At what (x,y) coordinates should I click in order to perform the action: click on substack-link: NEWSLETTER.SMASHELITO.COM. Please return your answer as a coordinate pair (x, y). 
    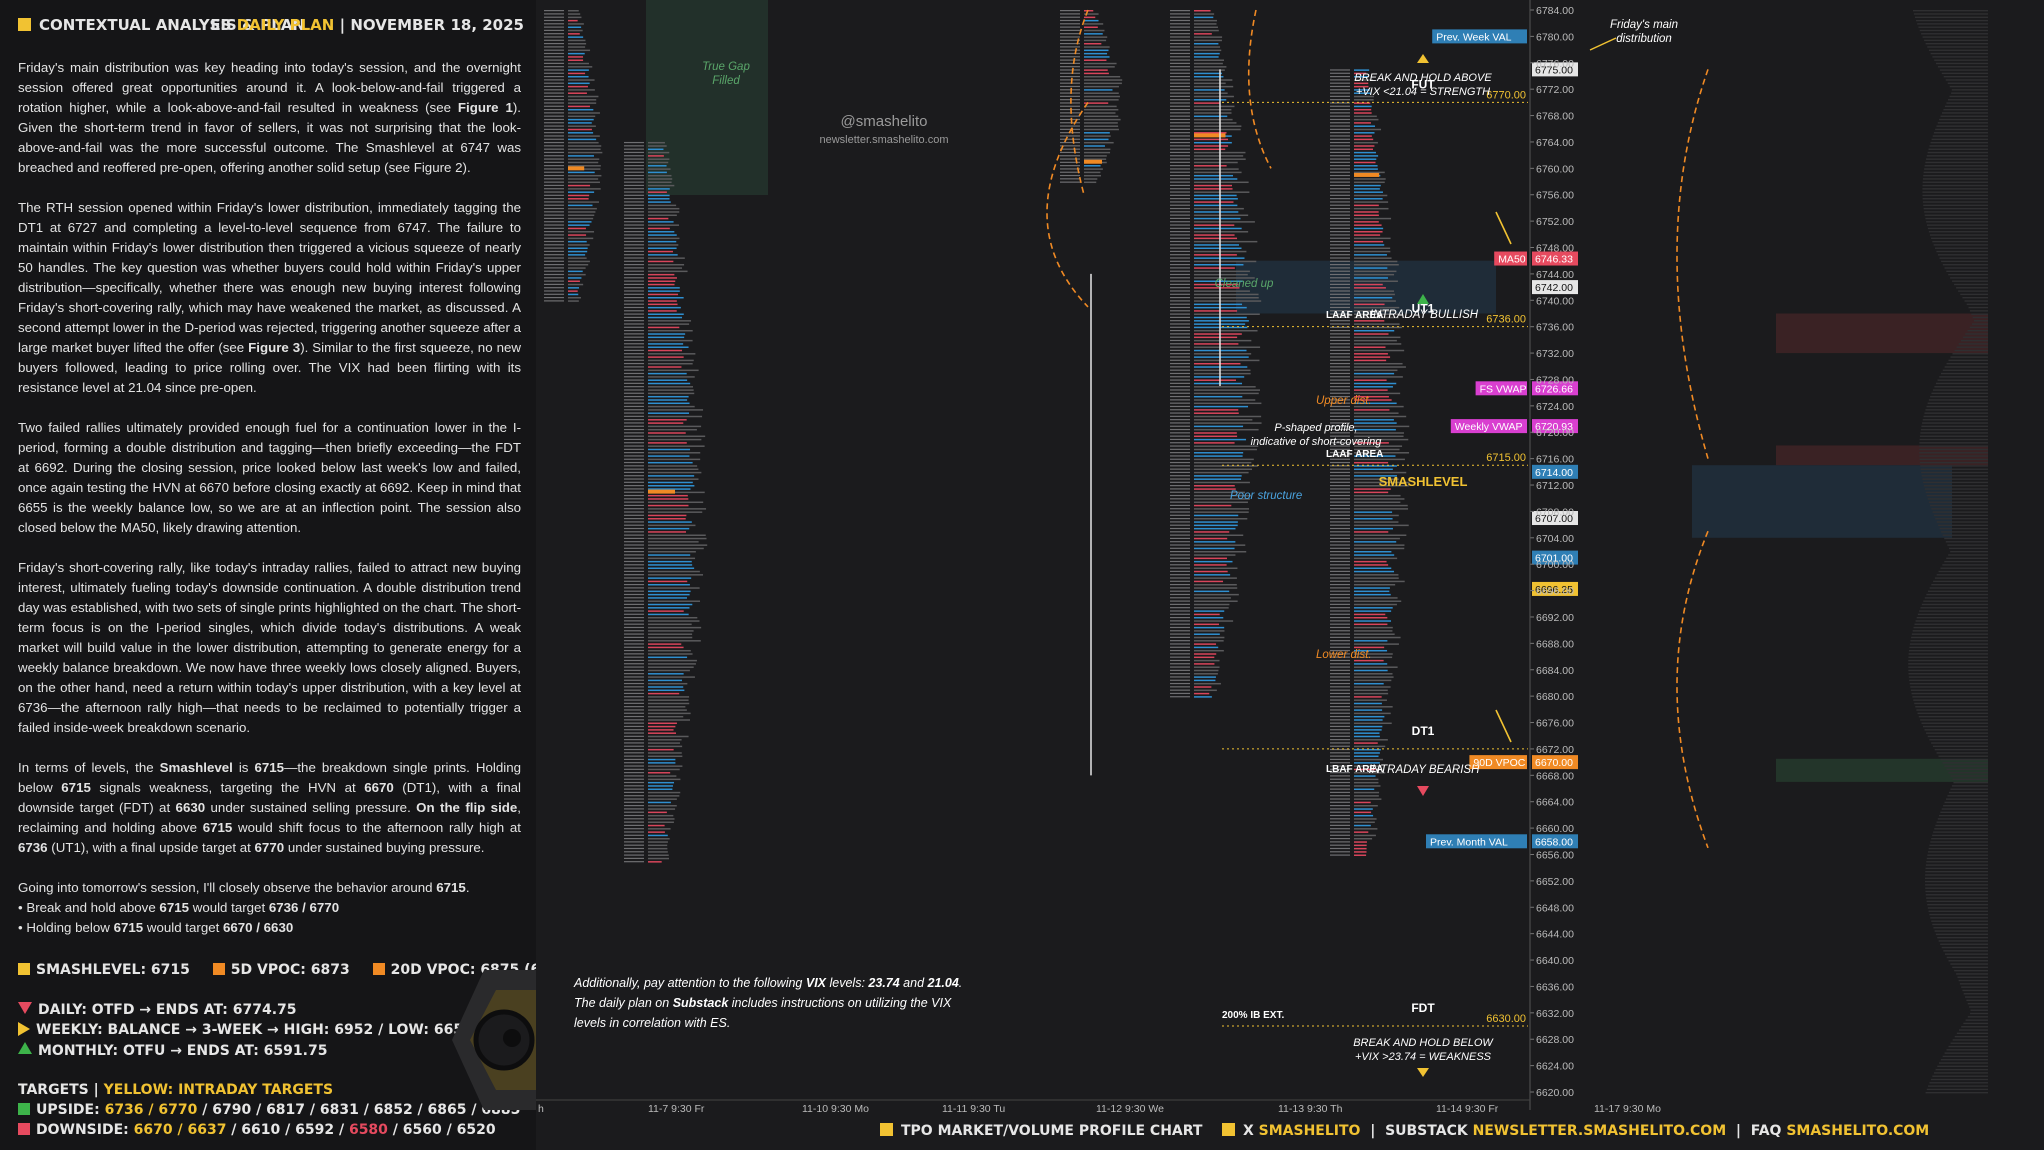
    Looking at the image, I should click on (1599, 1131).